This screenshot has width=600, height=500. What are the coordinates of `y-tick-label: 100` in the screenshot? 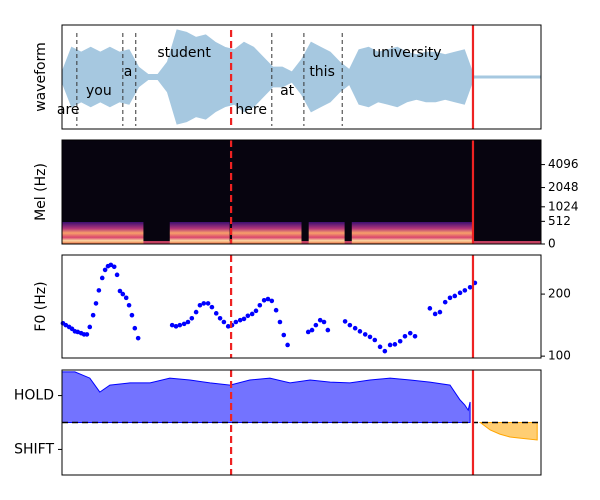 It's located at (559, 356).